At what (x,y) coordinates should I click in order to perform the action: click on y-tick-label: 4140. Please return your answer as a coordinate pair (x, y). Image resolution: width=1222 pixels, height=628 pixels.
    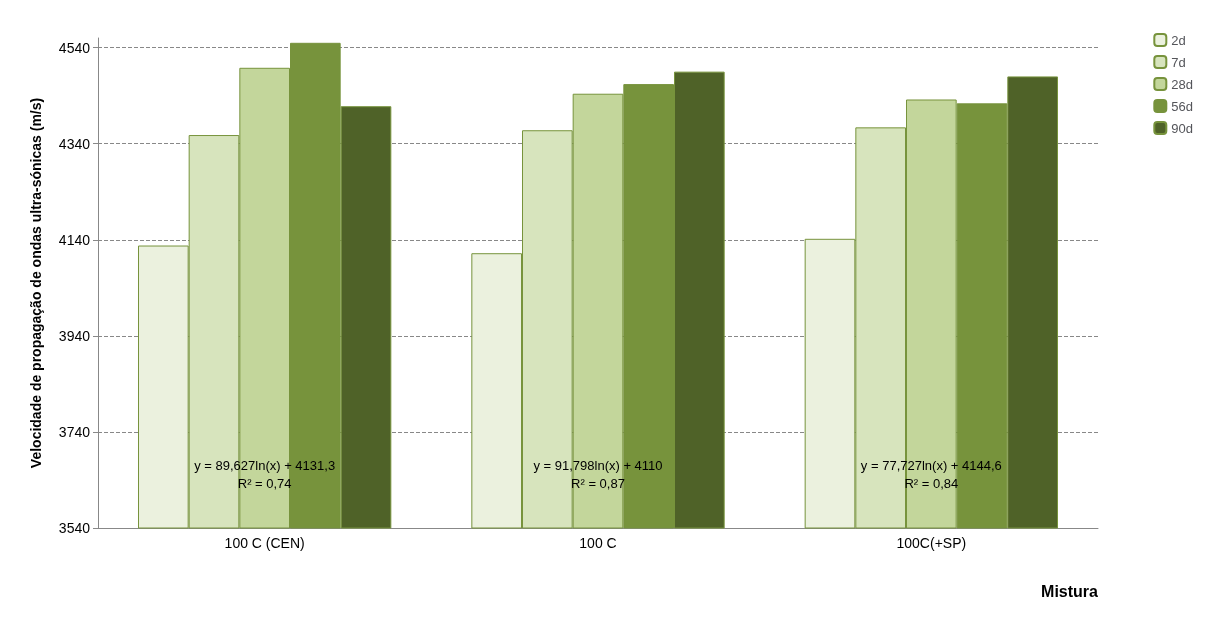
    Looking at the image, I should click on (74, 239).